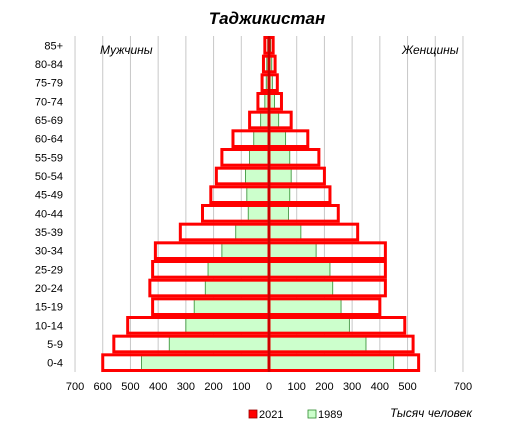 This screenshot has width=514, height=432. What do you see at coordinates (55, 345) in the screenshot?
I see `age-label: 5-9` at bounding box center [55, 345].